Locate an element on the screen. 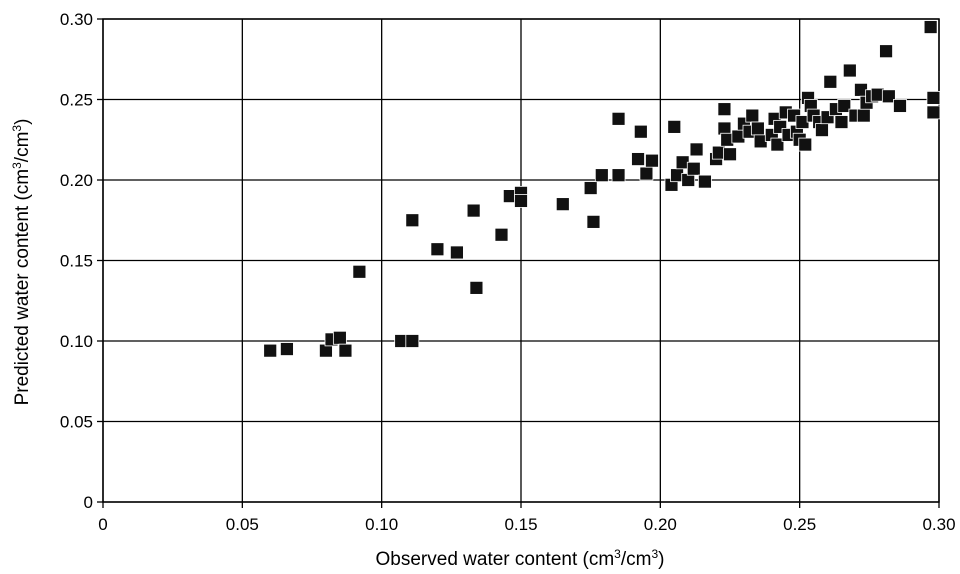  x-tick-label: 0.30 is located at coordinates (938, 524).